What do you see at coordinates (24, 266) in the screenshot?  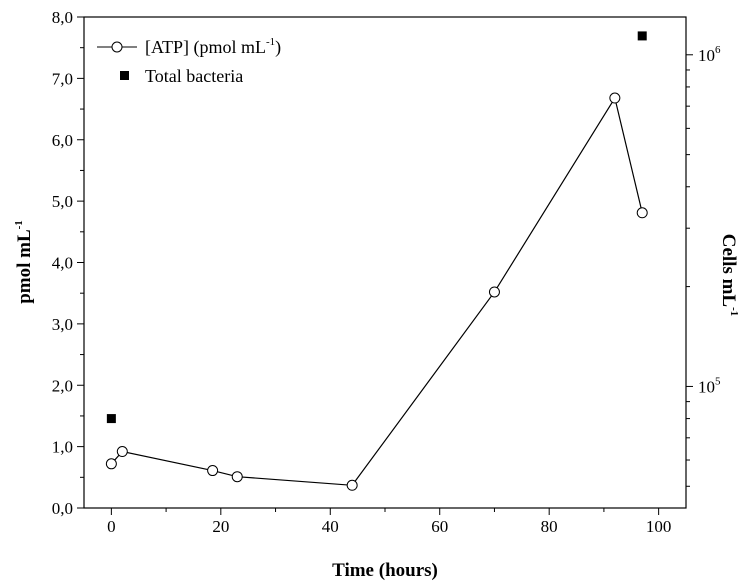 I see `y-left-axis-title-main: pmol mL` at bounding box center [24, 266].